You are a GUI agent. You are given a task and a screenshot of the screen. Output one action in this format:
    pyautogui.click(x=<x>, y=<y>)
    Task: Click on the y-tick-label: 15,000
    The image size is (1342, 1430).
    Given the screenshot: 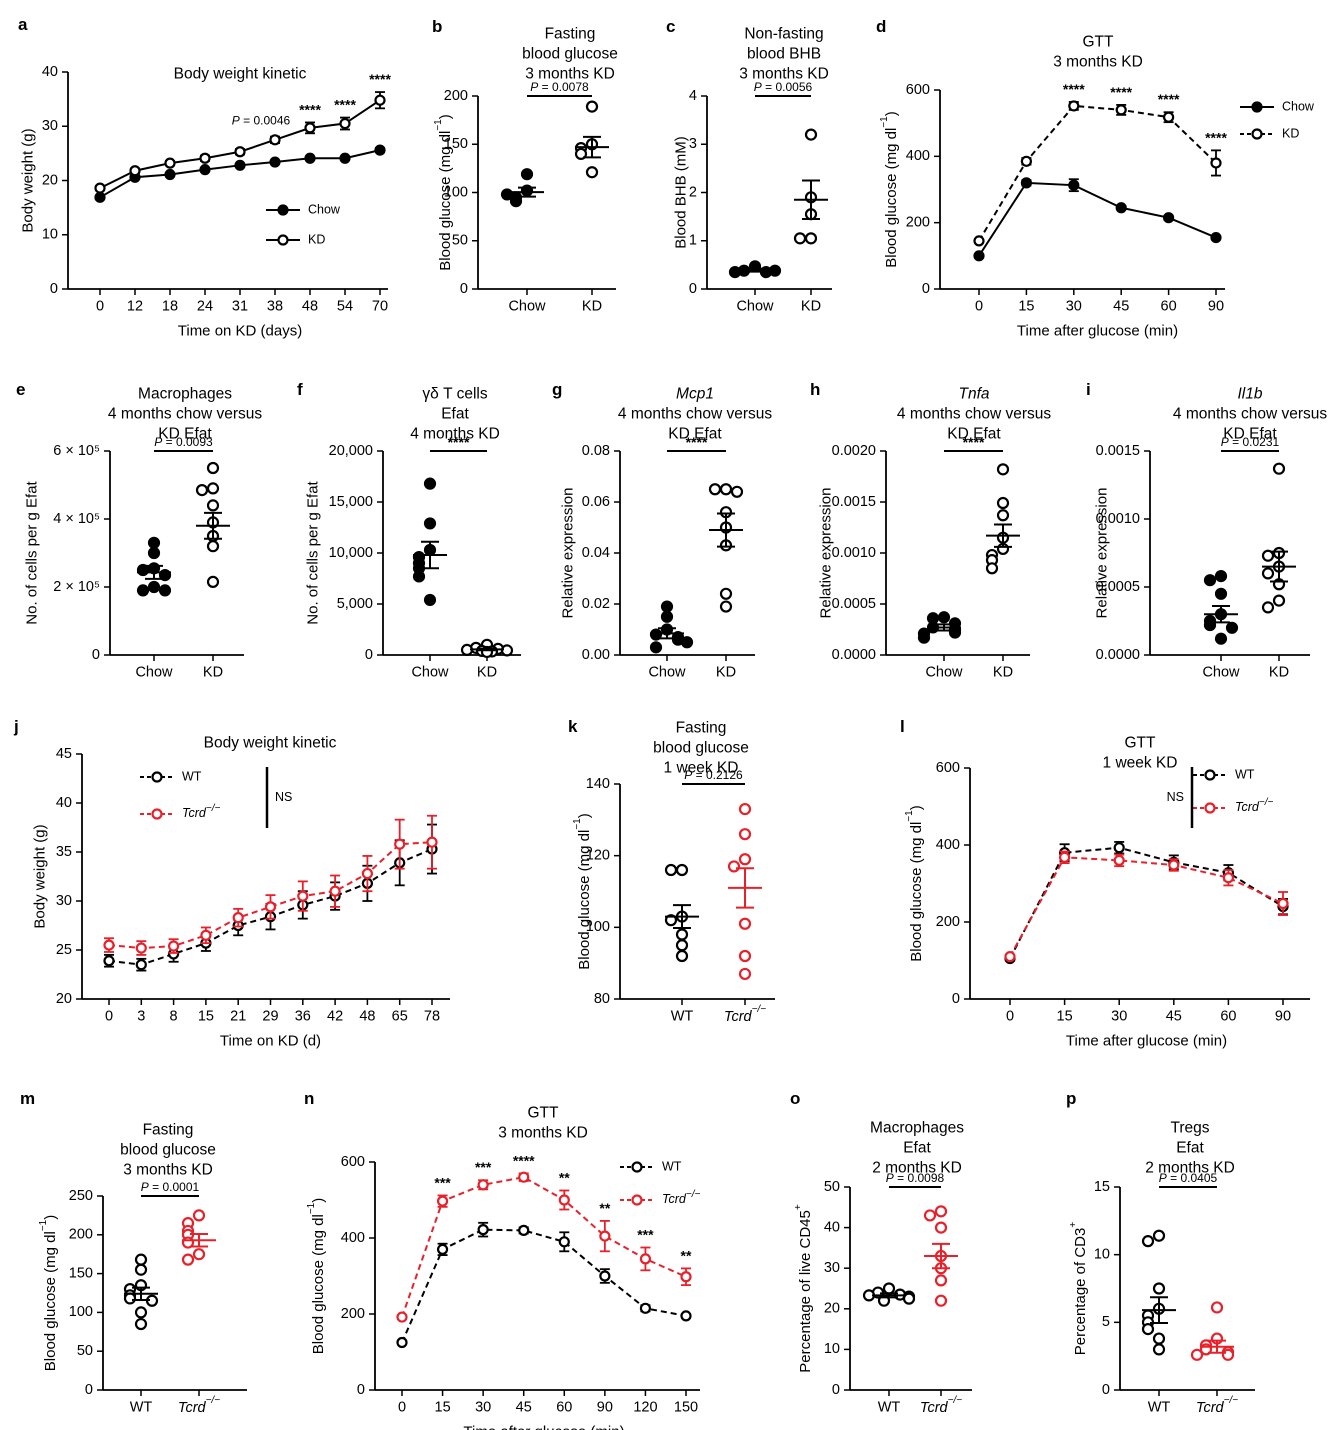 What is the action you would take?
    pyautogui.click(x=351, y=502)
    